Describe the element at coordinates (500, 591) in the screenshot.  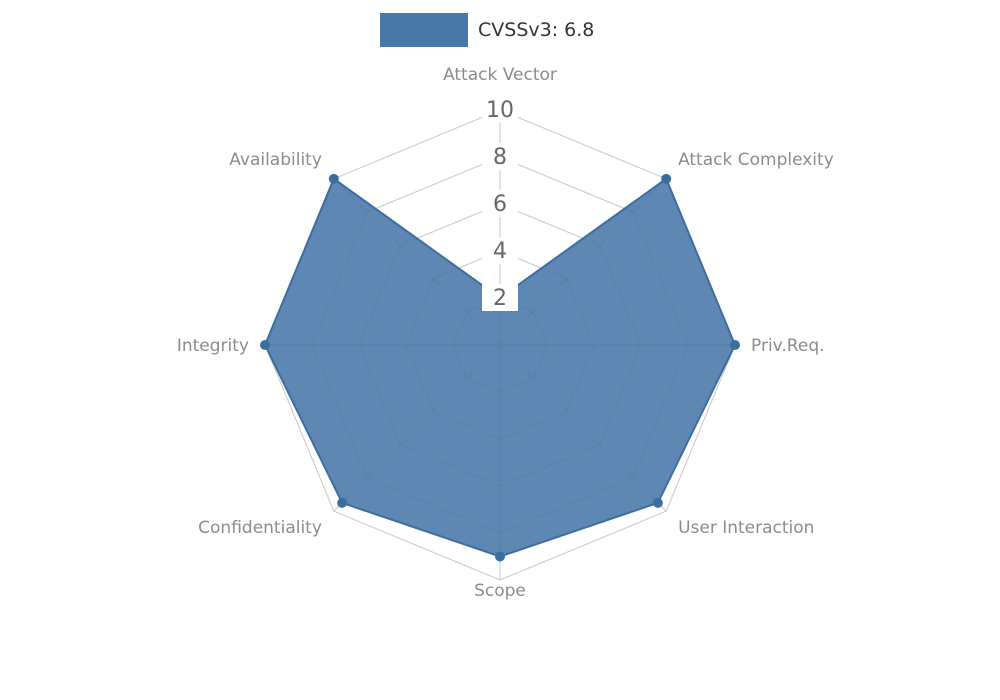
I see `axis-label-scope: Scope` at that location.